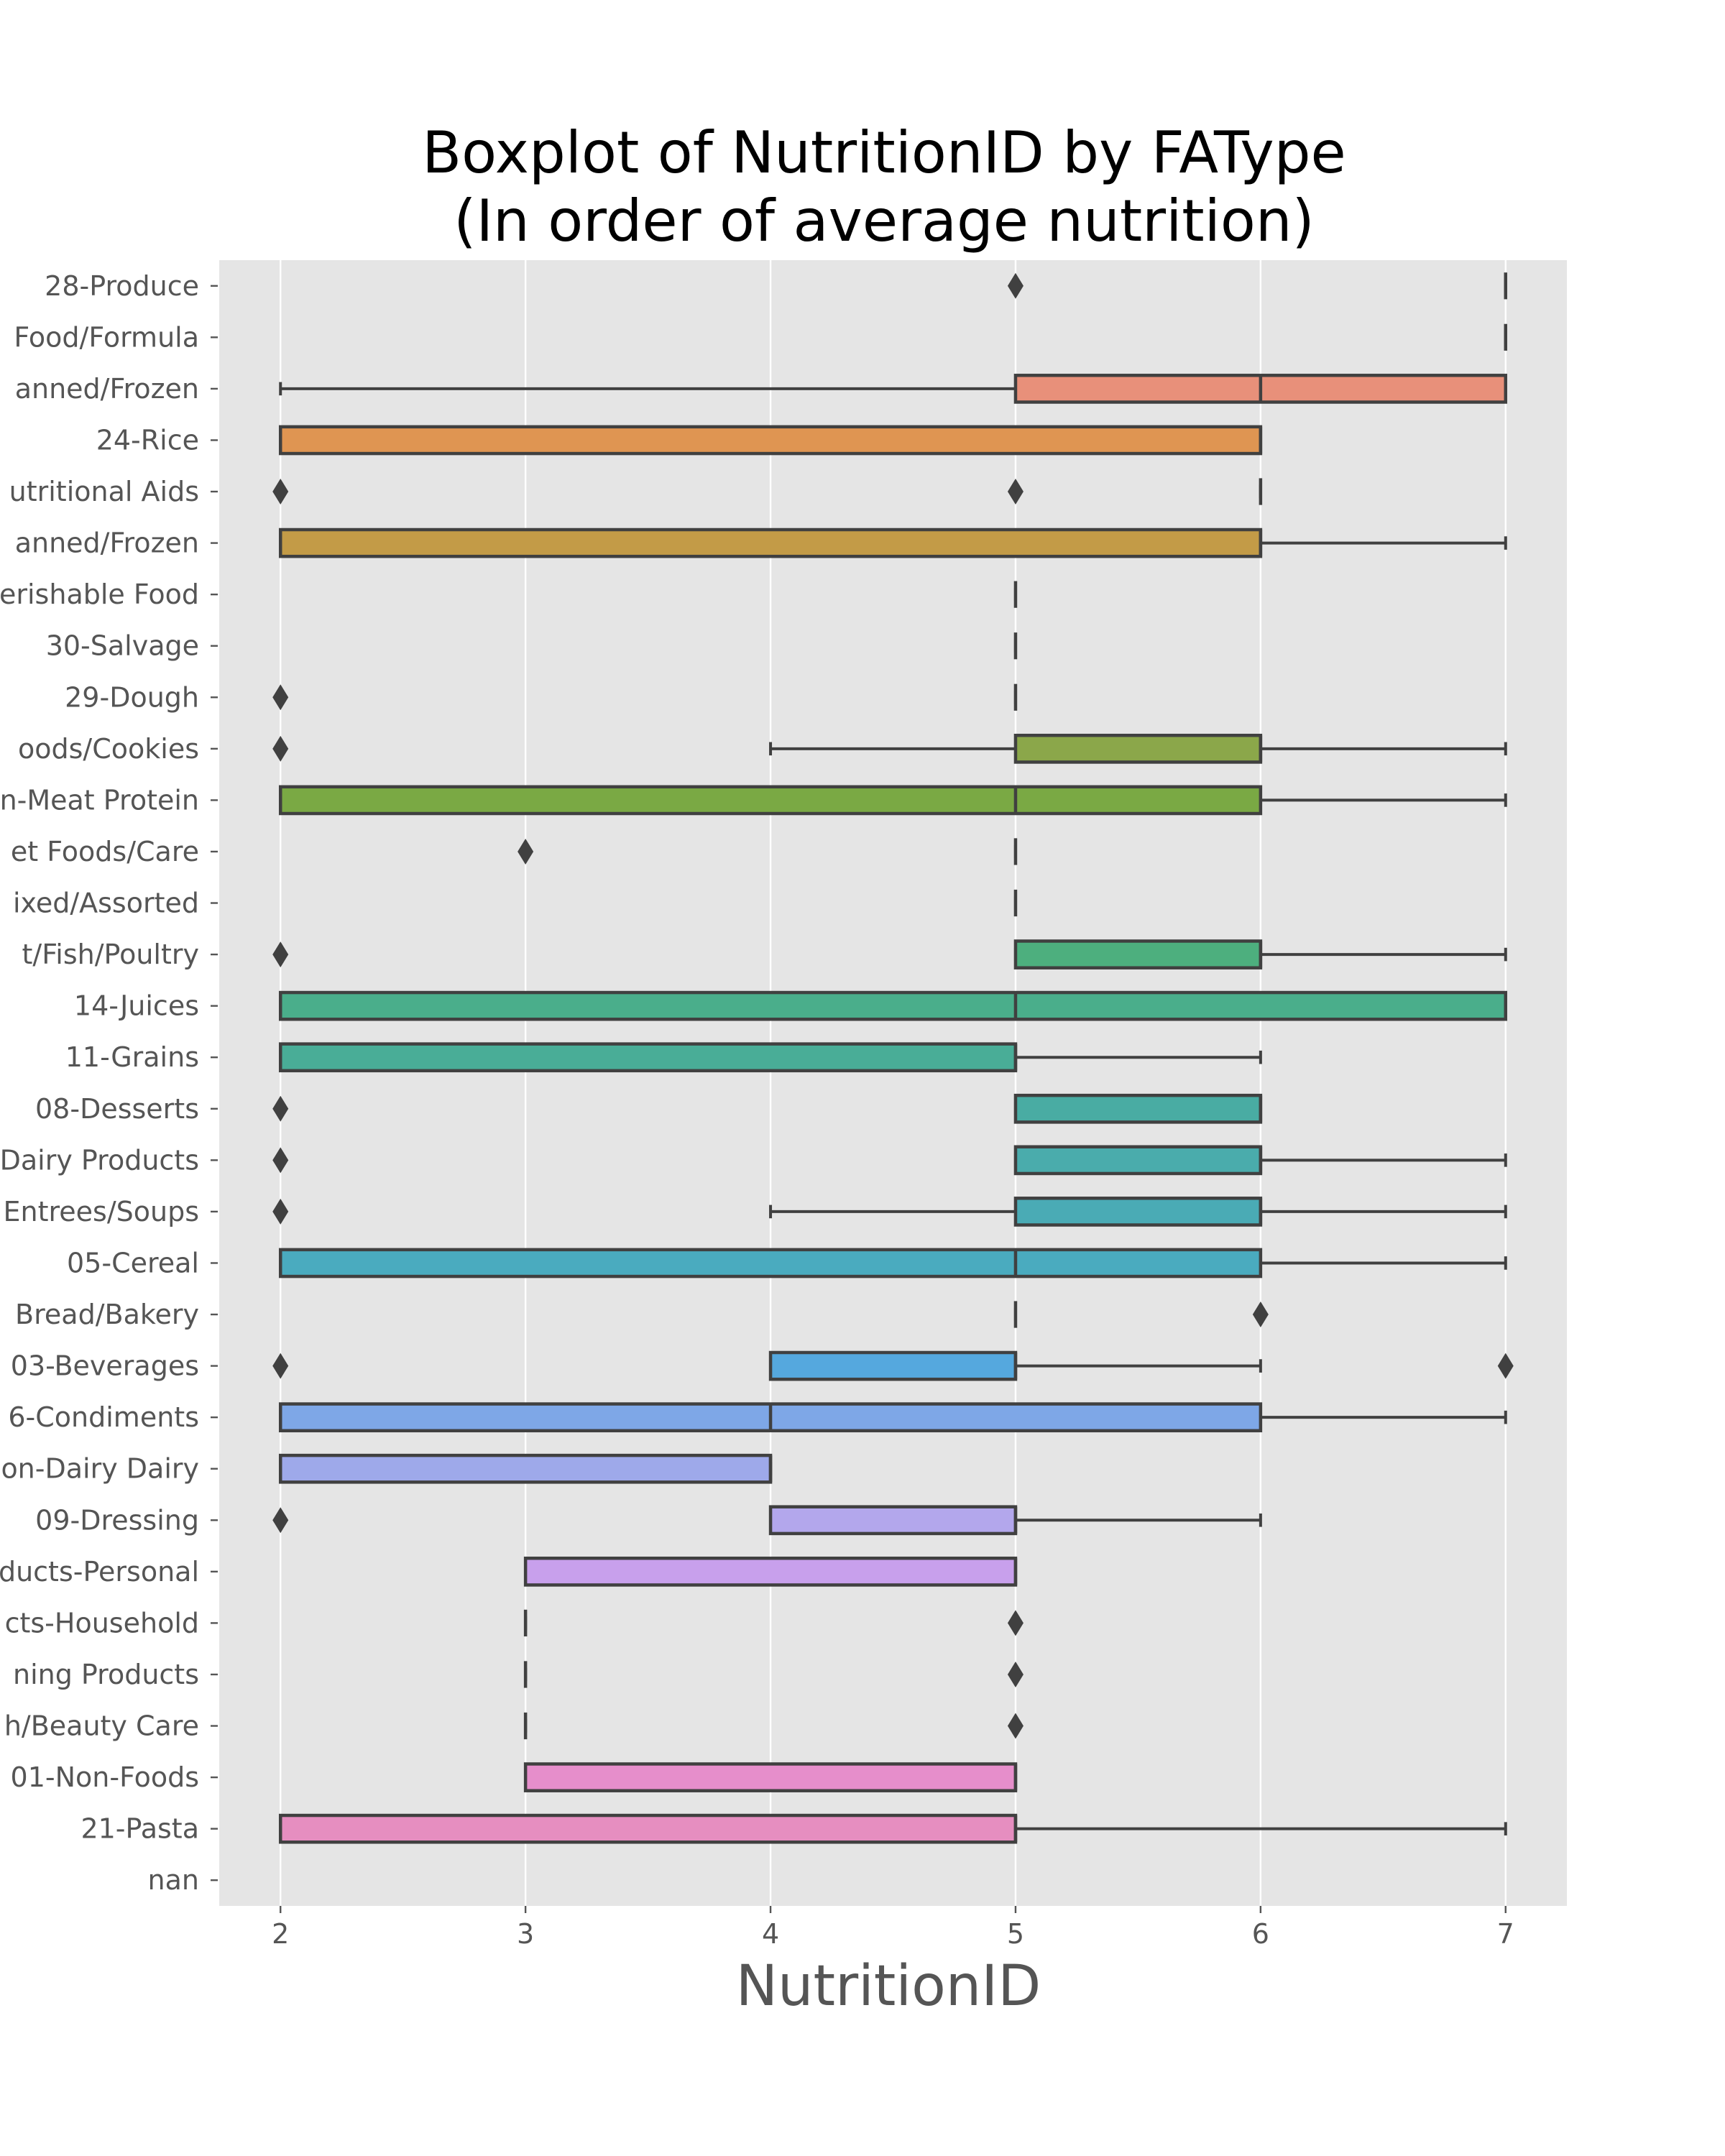  I want to click on y-tick-label: on-Dairy Dairy, so click(100, 1469).